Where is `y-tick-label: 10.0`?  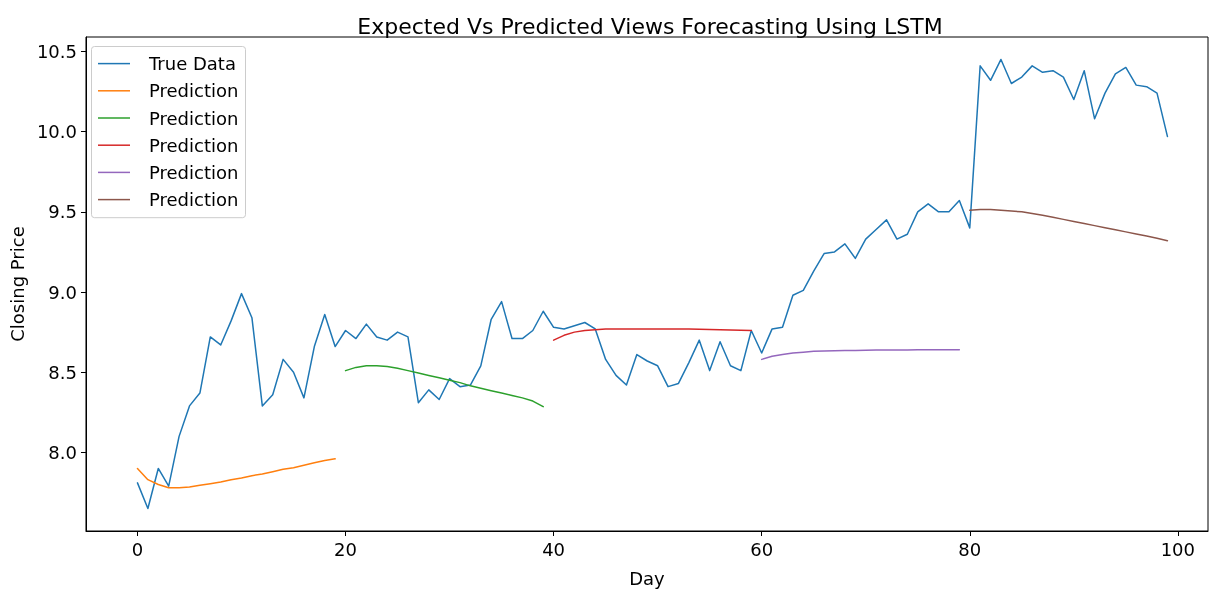
y-tick-label: 10.0 is located at coordinates (56, 132).